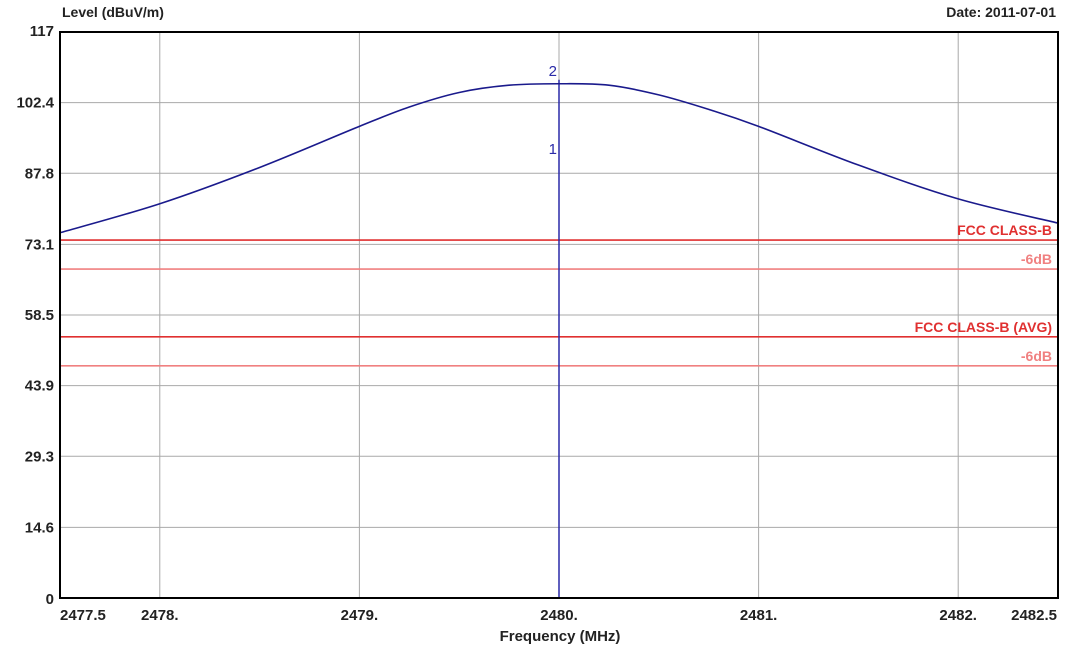 The width and height of the screenshot is (1078, 652). I want to click on y-tick-label: 117, so click(42, 31).